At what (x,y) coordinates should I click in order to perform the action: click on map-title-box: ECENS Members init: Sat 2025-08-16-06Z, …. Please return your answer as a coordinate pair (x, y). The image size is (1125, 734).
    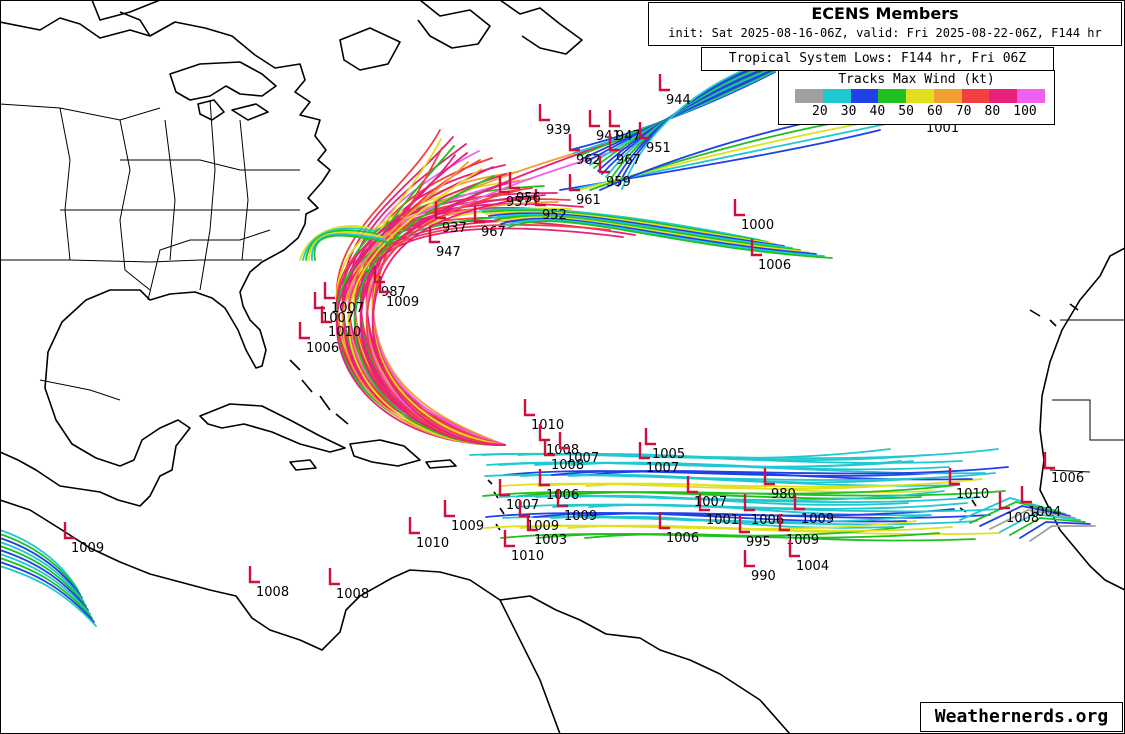
    Looking at the image, I should click on (885, 24).